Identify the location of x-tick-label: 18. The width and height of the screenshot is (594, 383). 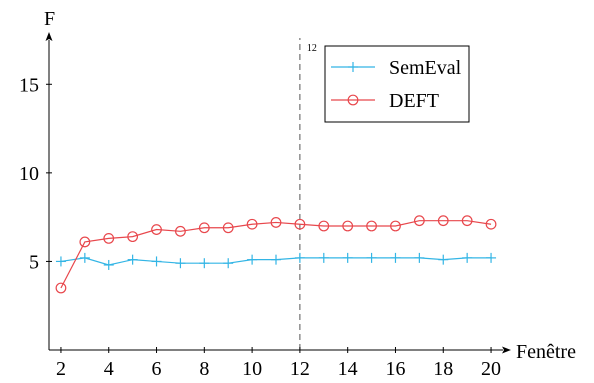
(443, 369).